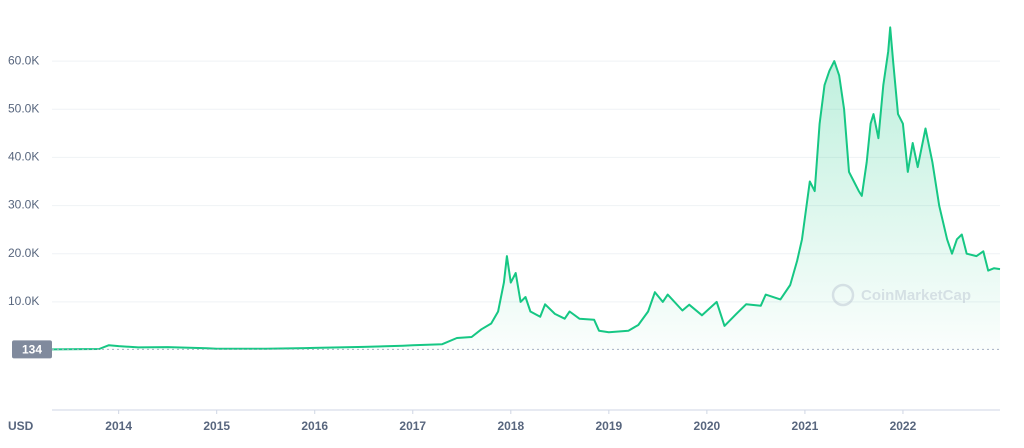  What do you see at coordinates (118, 426) in the screenshot?
I see `x-tick-label: 2014` at bounding box center [118, 426].